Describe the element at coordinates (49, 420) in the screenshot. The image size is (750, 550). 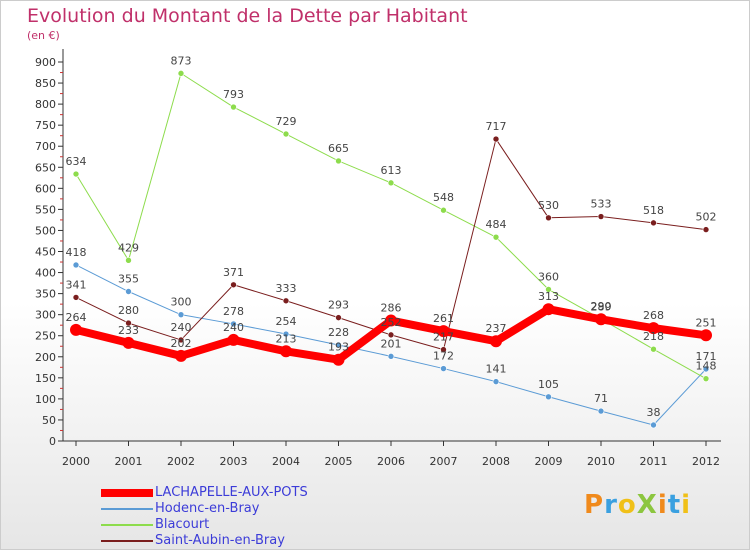
I see `y-tick-label: 50` at that location.